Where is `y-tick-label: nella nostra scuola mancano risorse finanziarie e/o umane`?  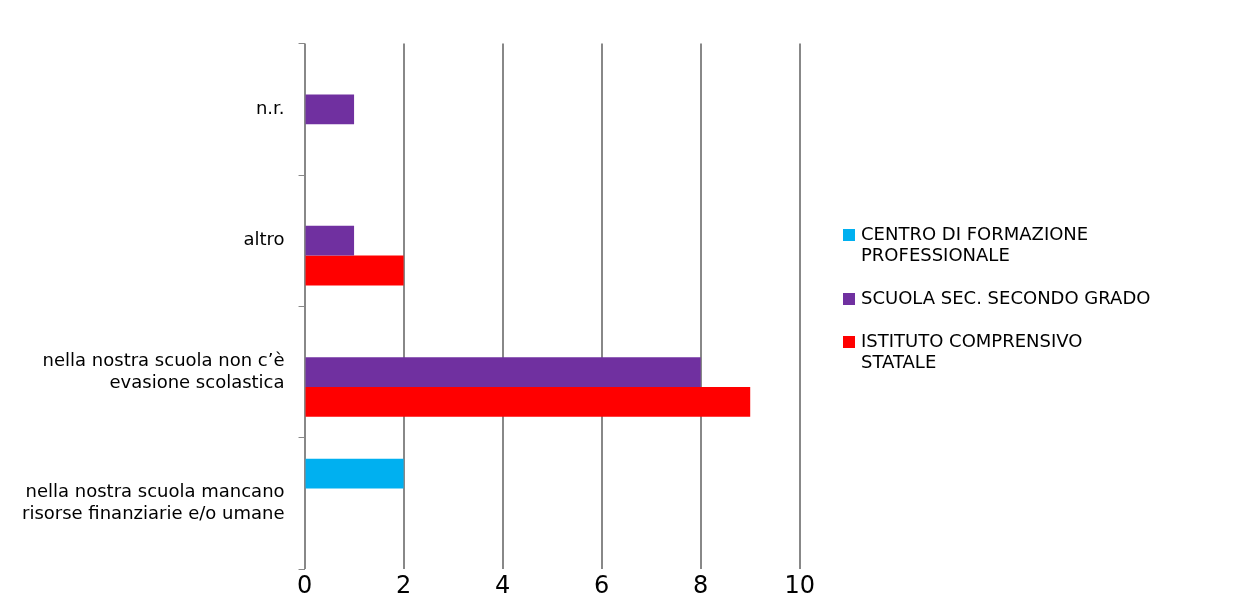
y-tick-label: nella nostra scuola mancano risorse finanziarie e/o umane is located at coordinates (153, 501).